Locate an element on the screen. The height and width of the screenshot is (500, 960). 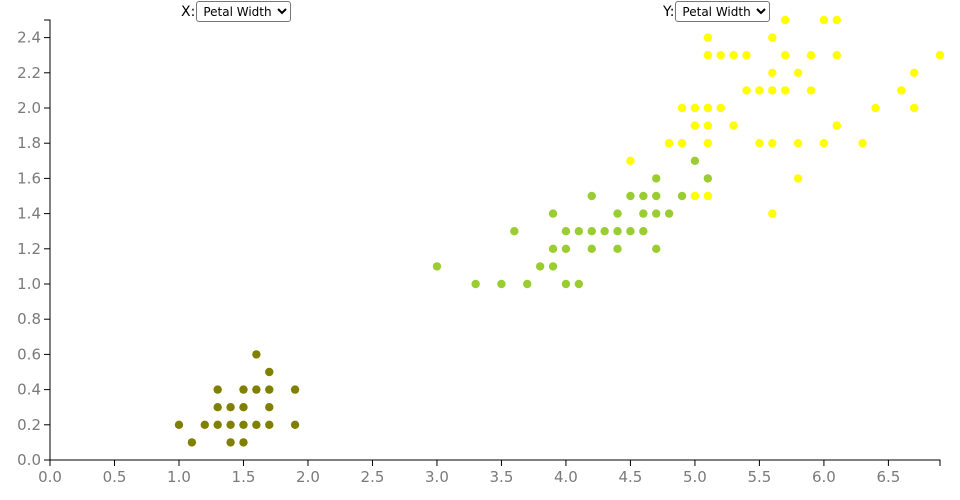
x-tick-label: 1.0 is located at coordinates (179, 477).